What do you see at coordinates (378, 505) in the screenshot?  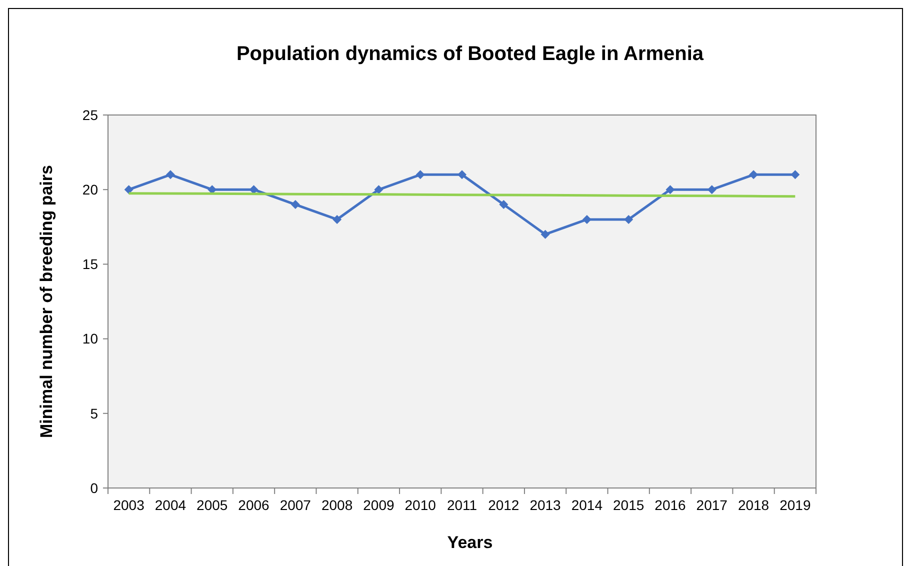 I see `x-tick-label: 2009` at bounding box center [378, 505].